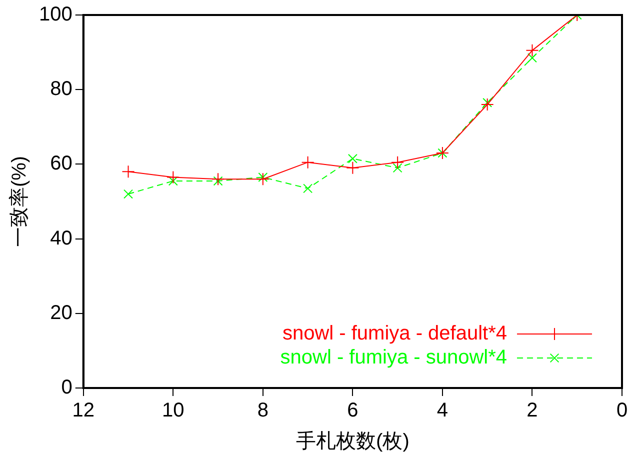 This screenshot has width=634, height=462. I want to click on legend-label: snowl - fumiya - default*4, so click(394, 333).